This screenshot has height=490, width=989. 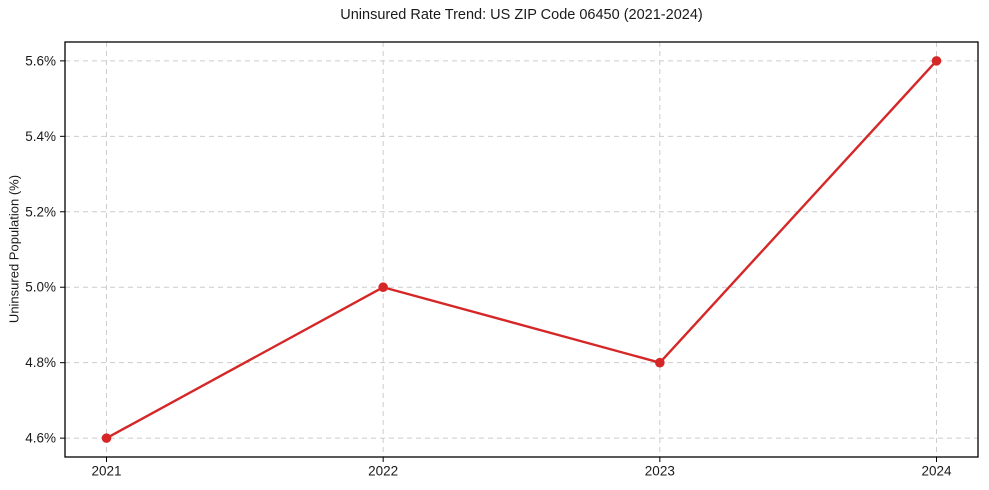 I want to click on x-tick-label: 2024, so click(x=936, y=471).